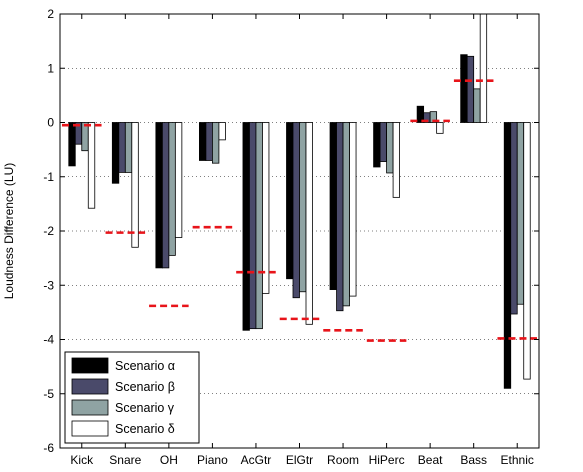 The image size is (583, 472). Describe the element at coordinates (145, 366) in the screenshot. I see `legend-label: Scenario α` at that location.